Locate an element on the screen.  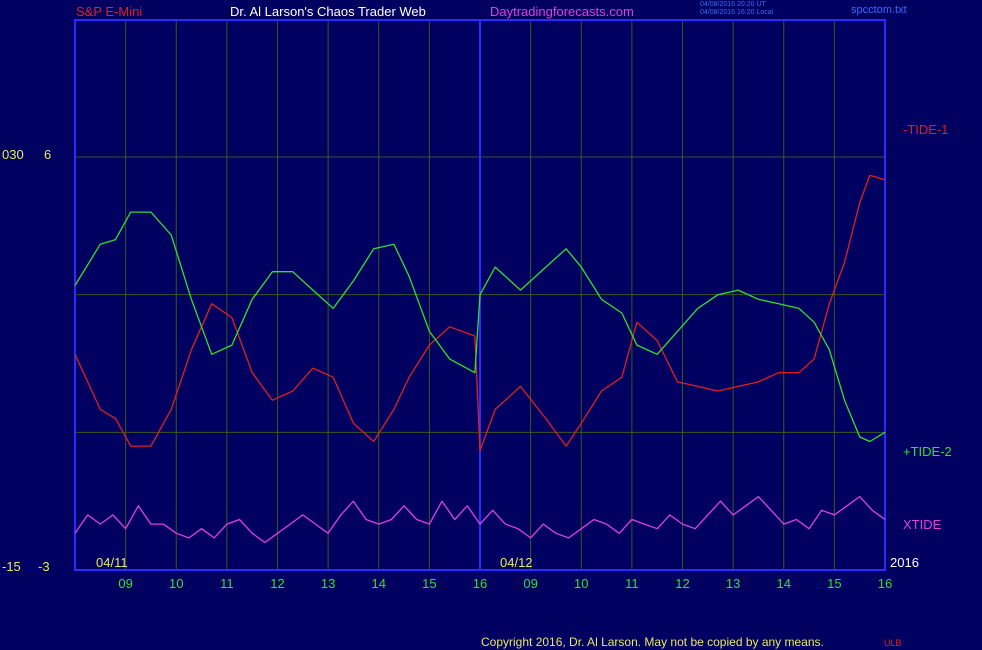
year-label: 2016 is located at coordinates (904, 562).